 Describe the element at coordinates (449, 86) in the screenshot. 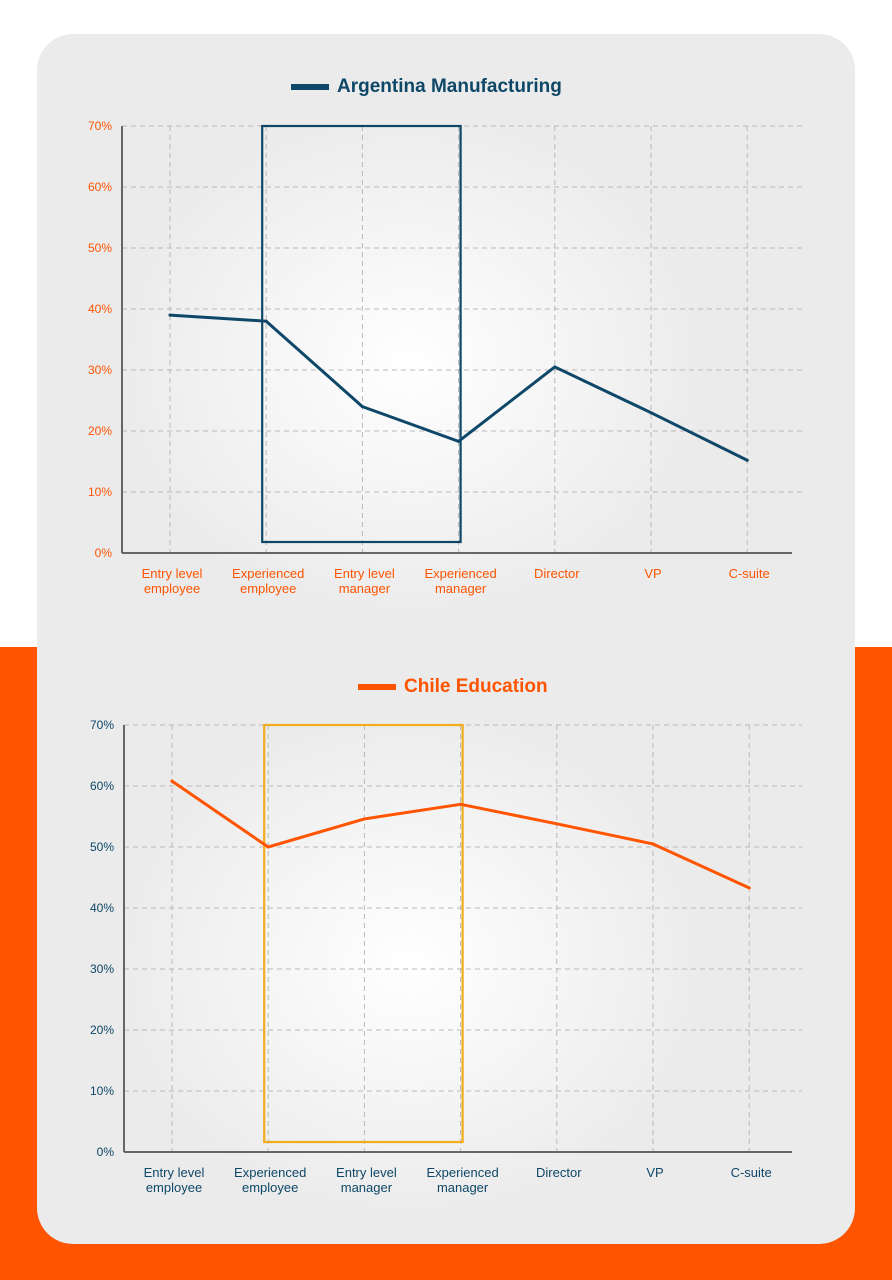

I see `chart-title: Argentina Manufacturing` at that location.